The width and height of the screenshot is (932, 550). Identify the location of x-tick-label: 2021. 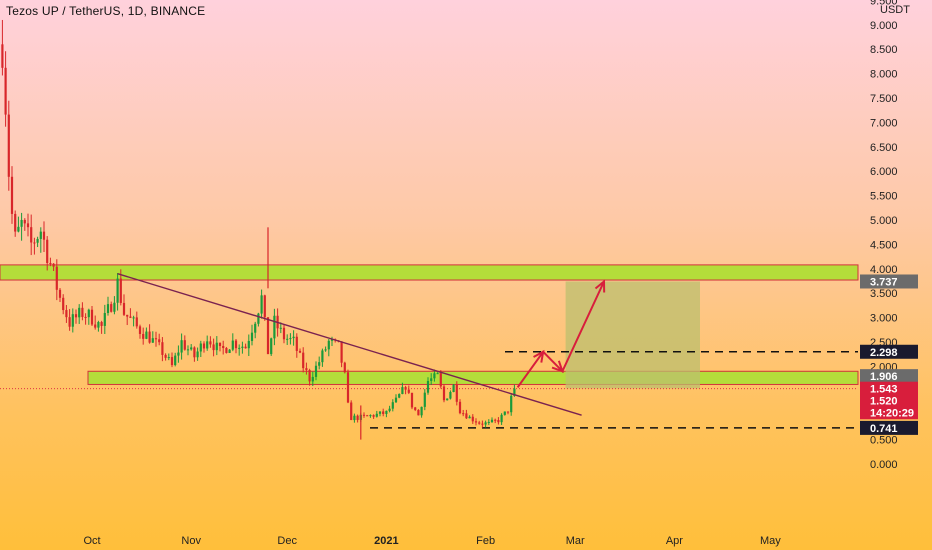
(386, 541).